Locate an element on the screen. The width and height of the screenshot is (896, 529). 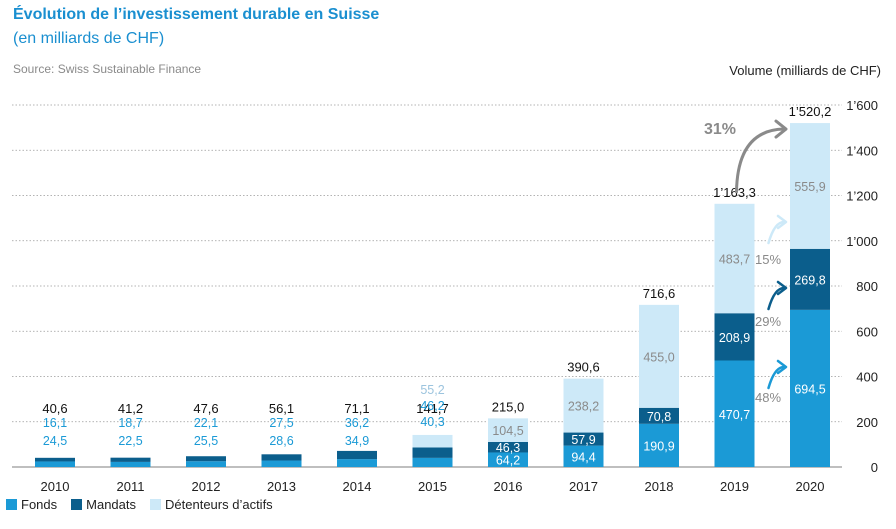
bar-label-mandats: 36,2 is located at coordinates (357, 423).